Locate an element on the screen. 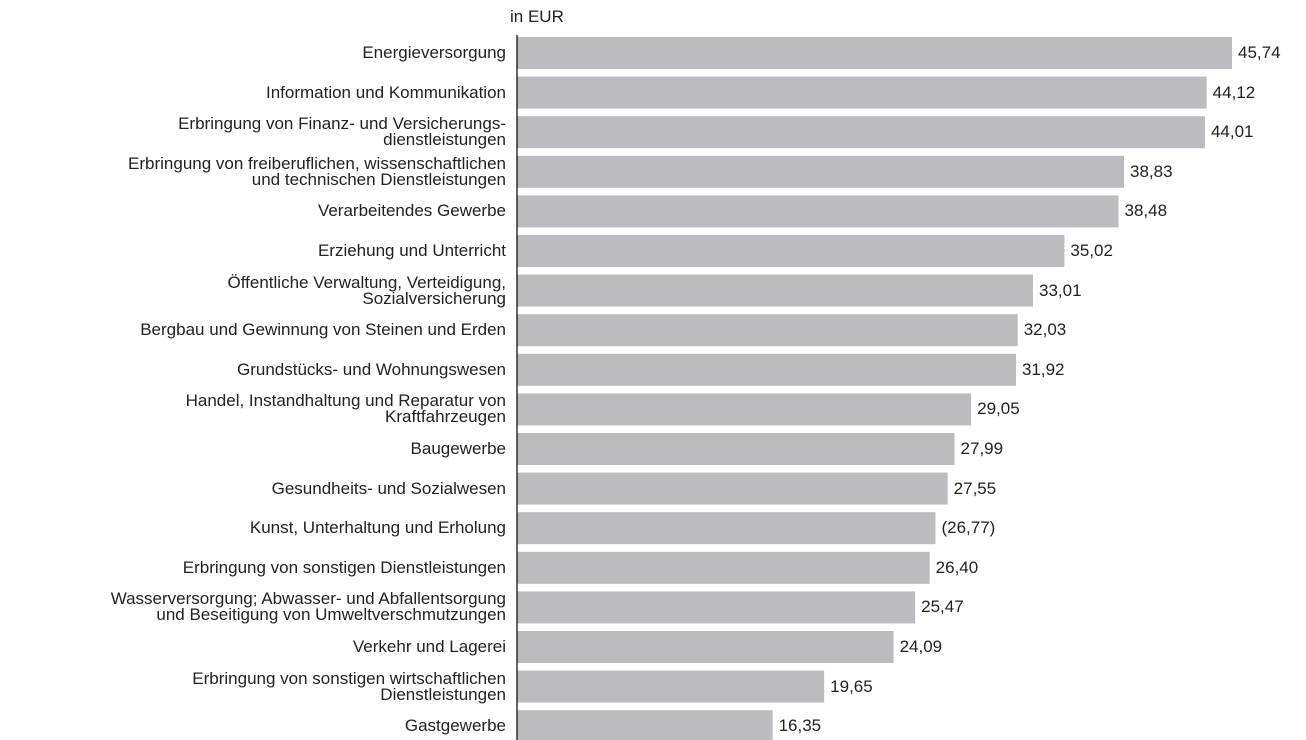 This screenshot has width=1306, height=740. value-label: 26,40 is located at coordinates (957, 567).